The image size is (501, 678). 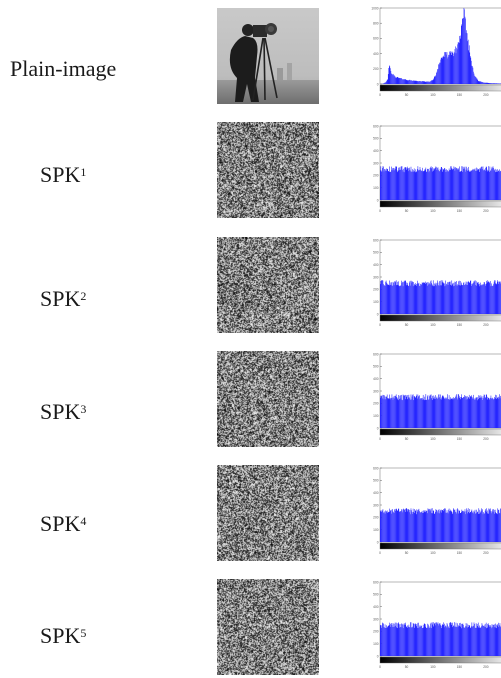 What do you see at coordinates (376, 391) in the screenshot?
I see `y-tick-label: 300` at bounding box center [376, 391].